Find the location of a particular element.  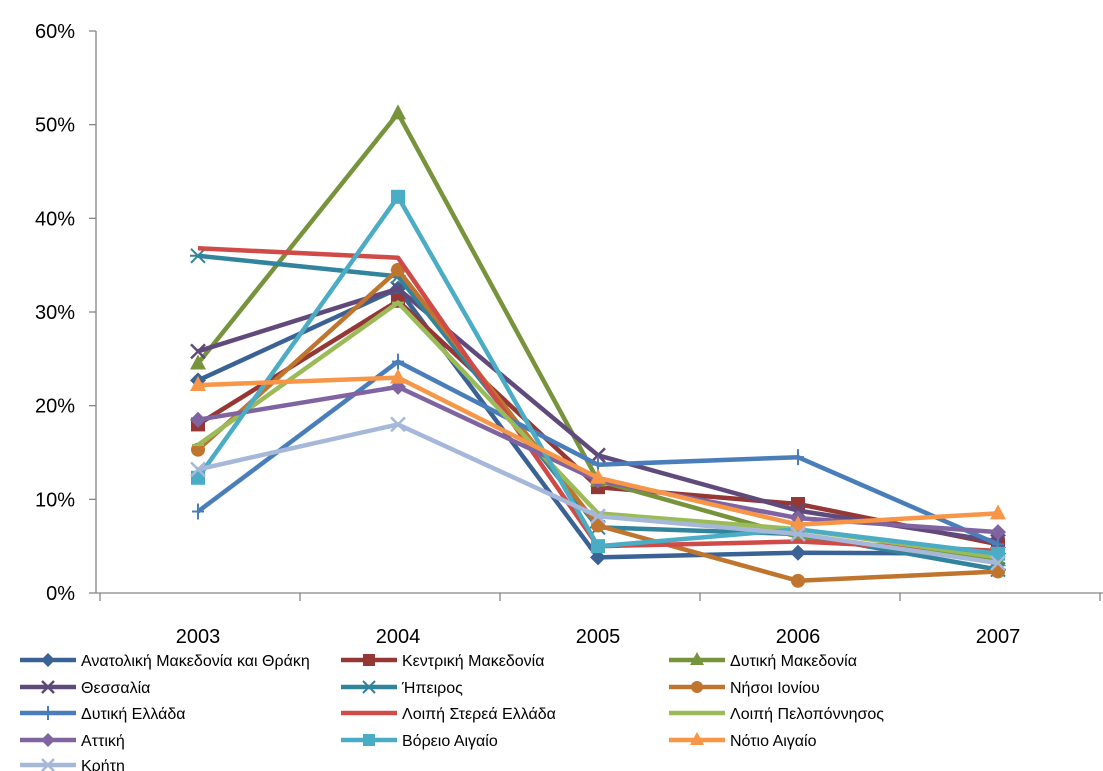

legend-item: Ήπειρος is located at coordinates (402, 688).